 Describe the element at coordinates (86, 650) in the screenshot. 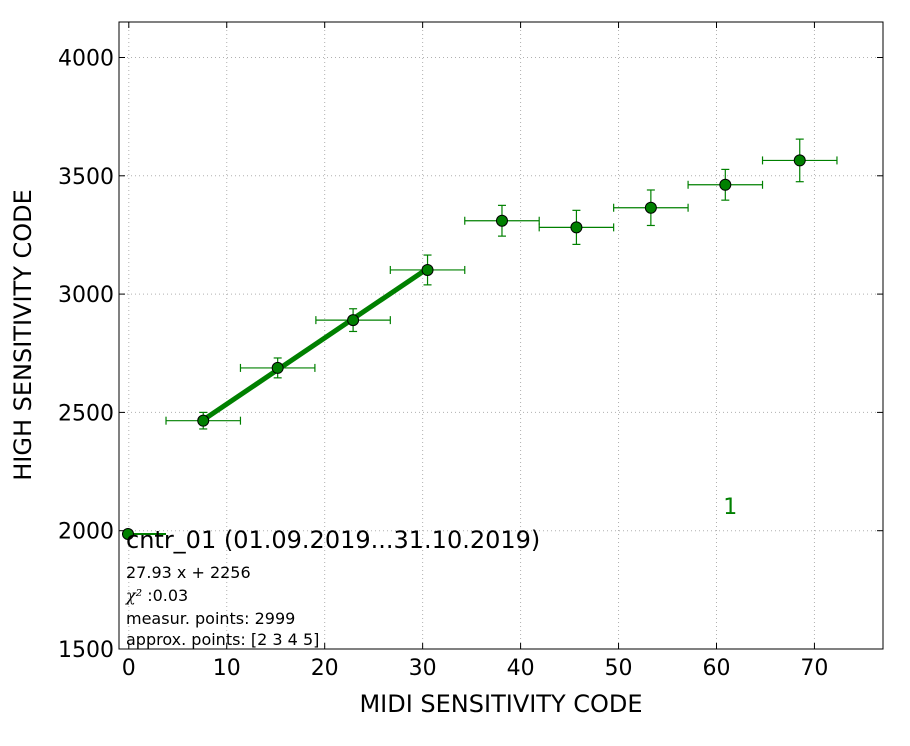

I see `y-tick-label: 1500` at that location.